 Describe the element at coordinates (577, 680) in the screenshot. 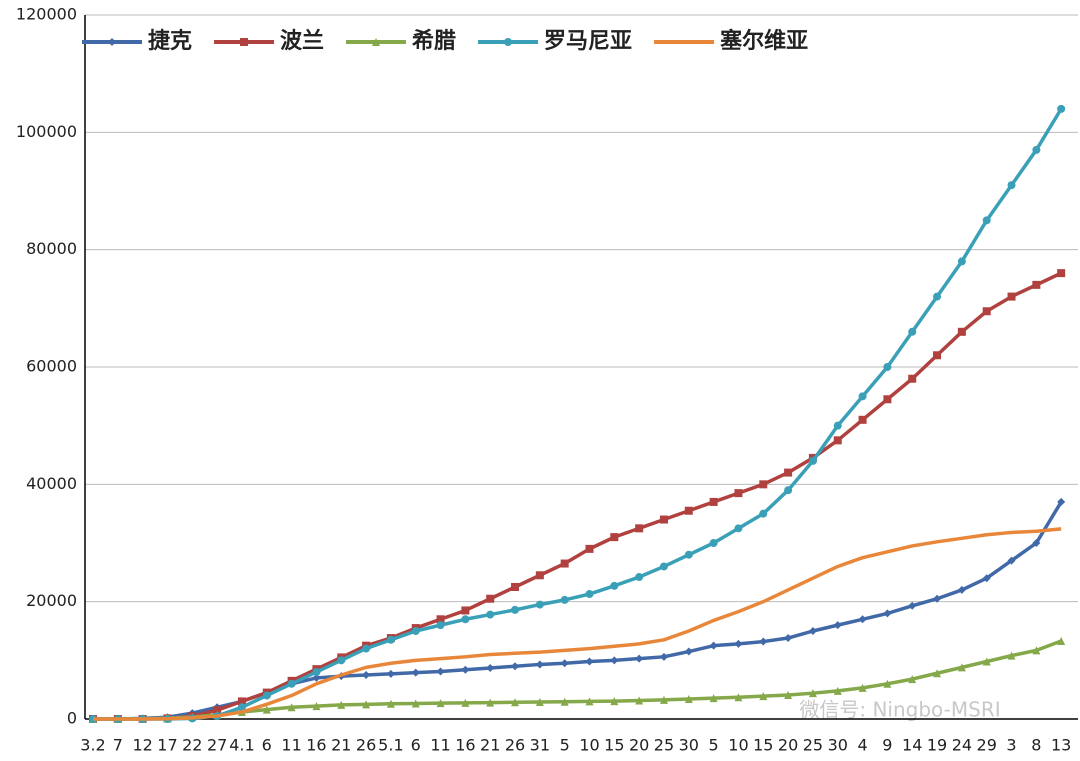

I see `series-line` at that location.